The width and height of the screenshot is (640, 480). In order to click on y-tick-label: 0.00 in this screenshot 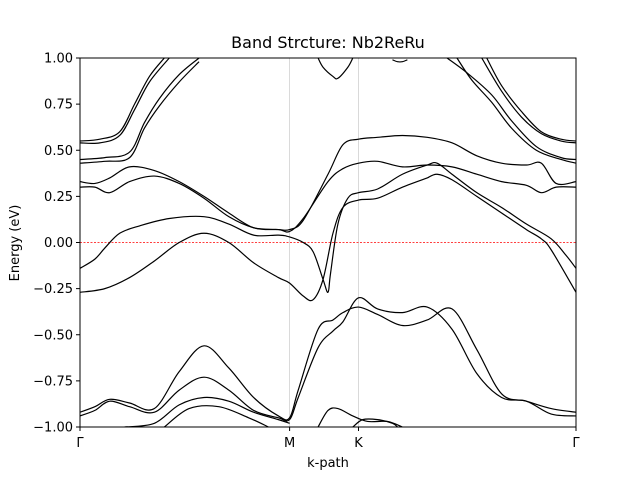, I will do `click(58, 243)`.